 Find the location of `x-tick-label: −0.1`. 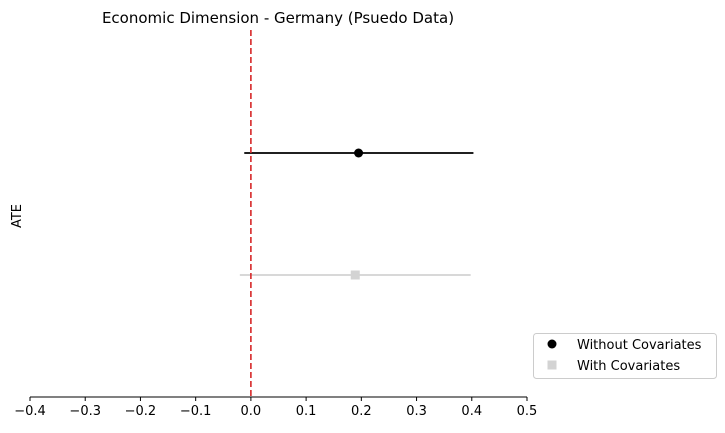

x-tick-label: −0.1 is located at coordinates (196, 411).